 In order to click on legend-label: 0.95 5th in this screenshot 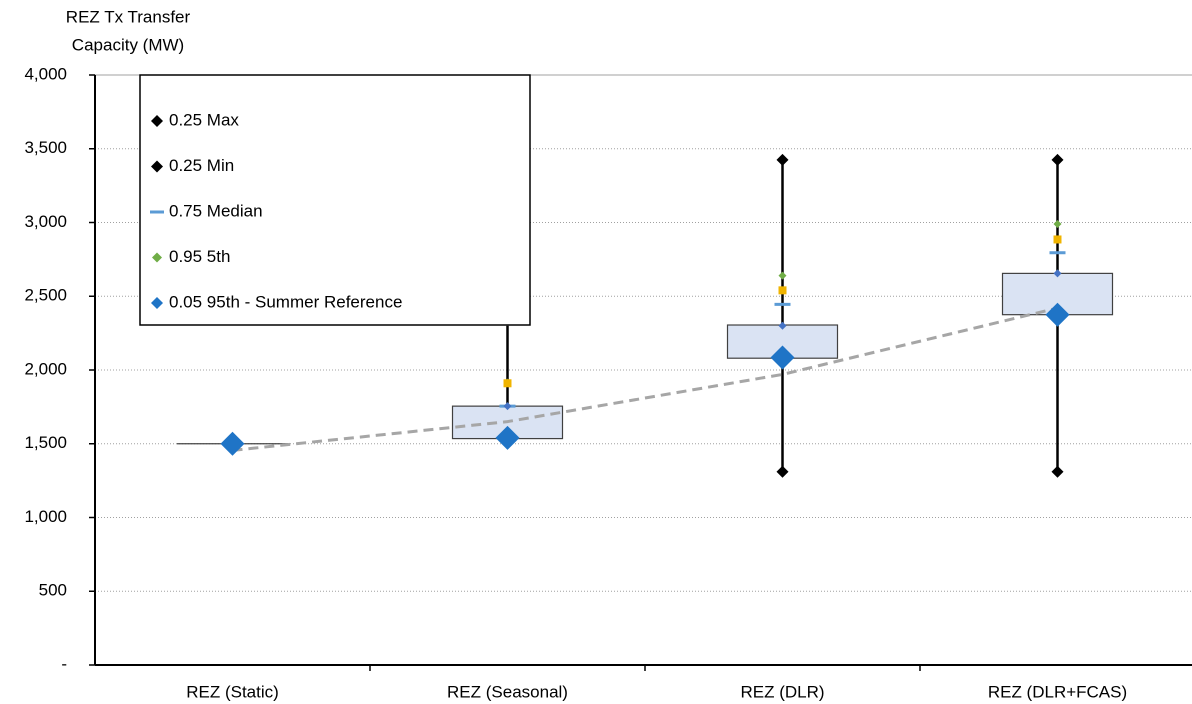, I will do `click(199, 256)`.